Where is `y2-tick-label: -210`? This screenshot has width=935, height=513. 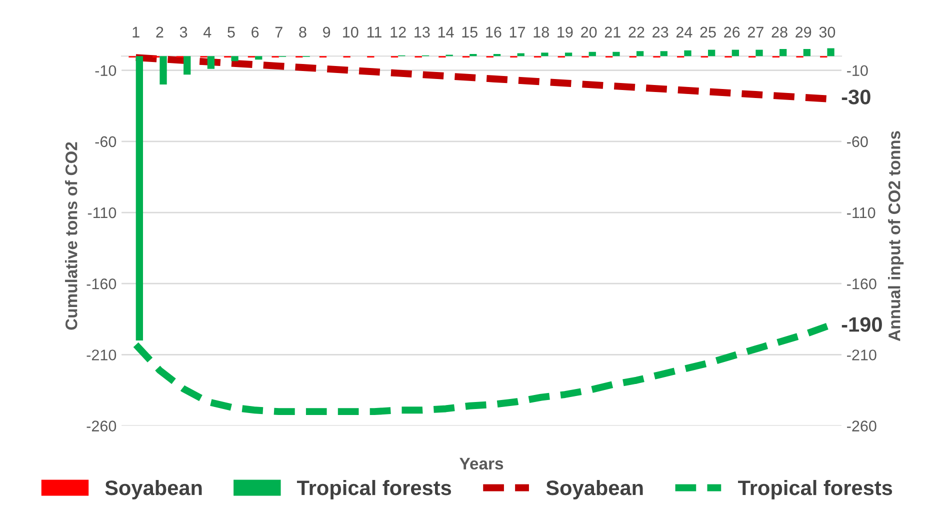
y2-tick-label: -210 is located at coordinates (861, 355).